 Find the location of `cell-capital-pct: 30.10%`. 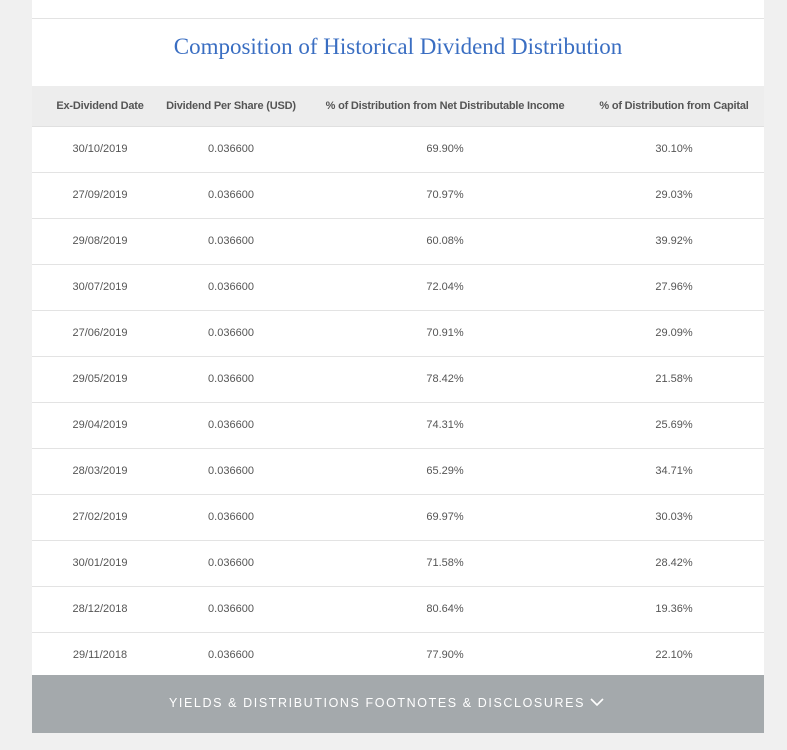

cell-capital-pct: 30.10% is located at coordinates (674, 149).